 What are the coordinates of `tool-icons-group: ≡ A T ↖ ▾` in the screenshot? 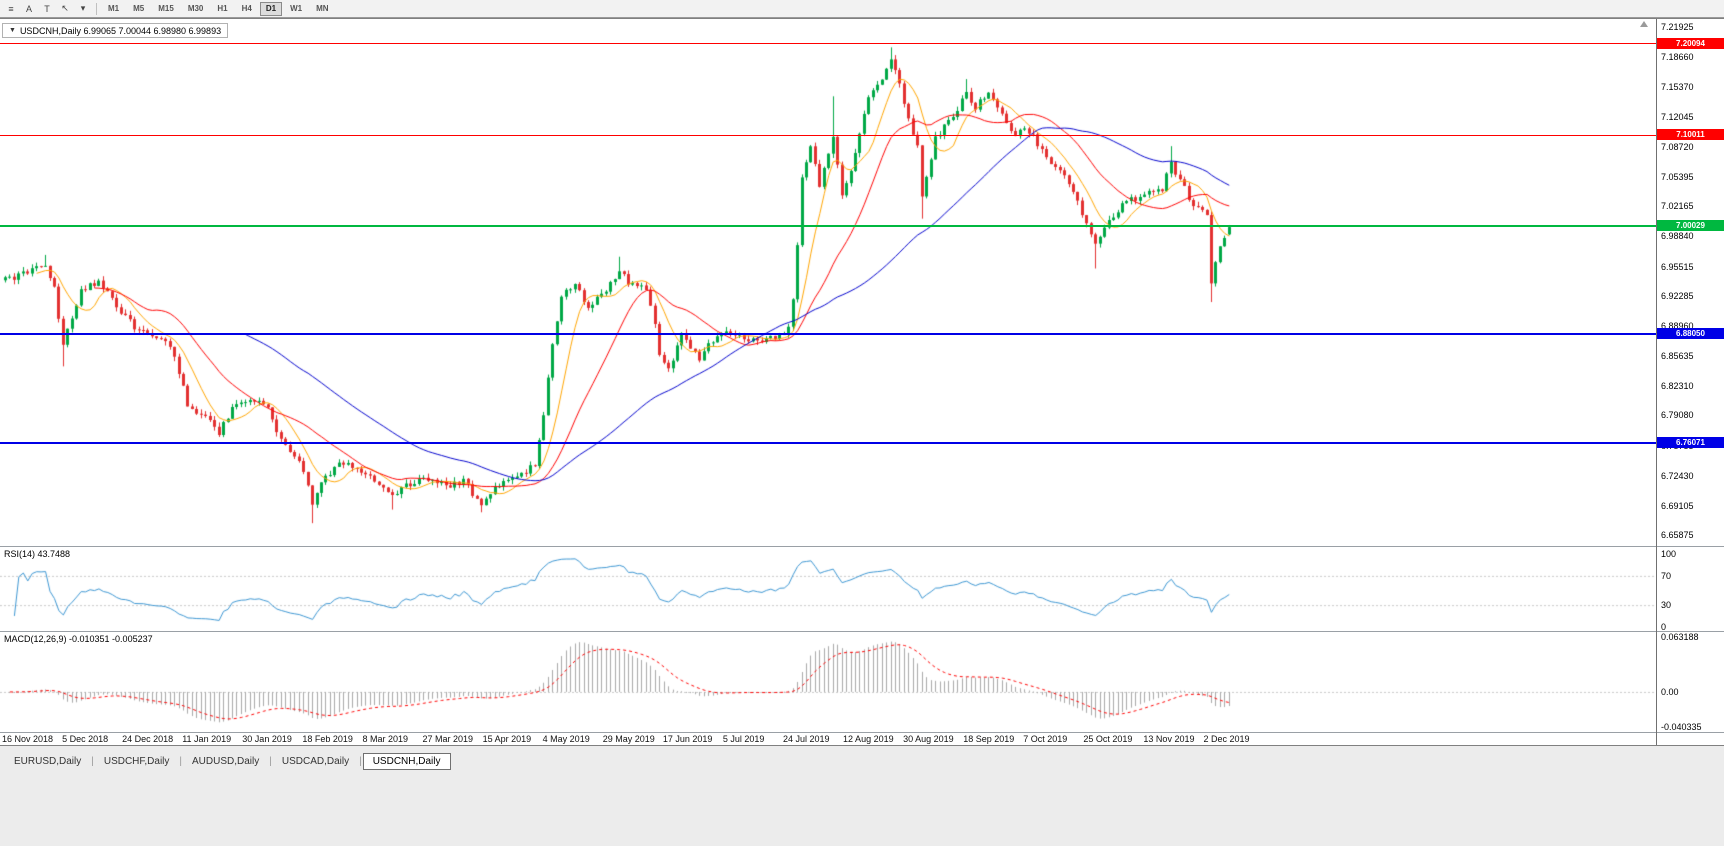 It's located at (47, 8).